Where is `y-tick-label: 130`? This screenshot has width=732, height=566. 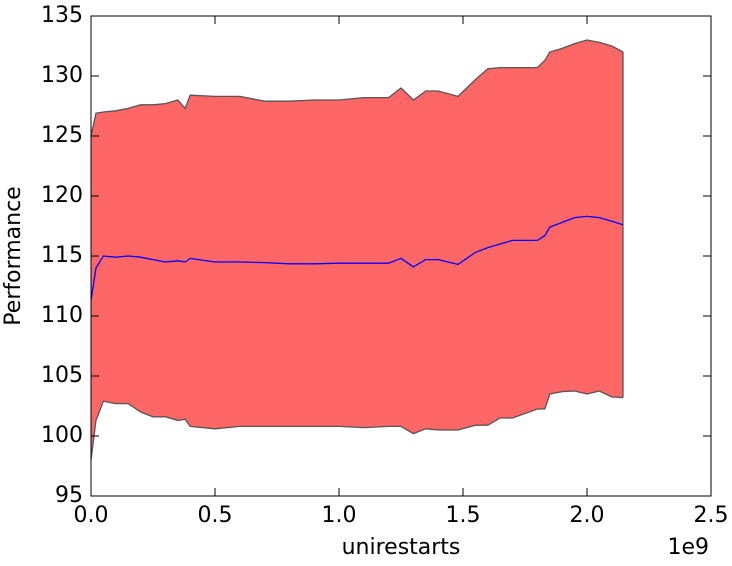
y-tick-label: 130 is located at coordinates (62, 75).